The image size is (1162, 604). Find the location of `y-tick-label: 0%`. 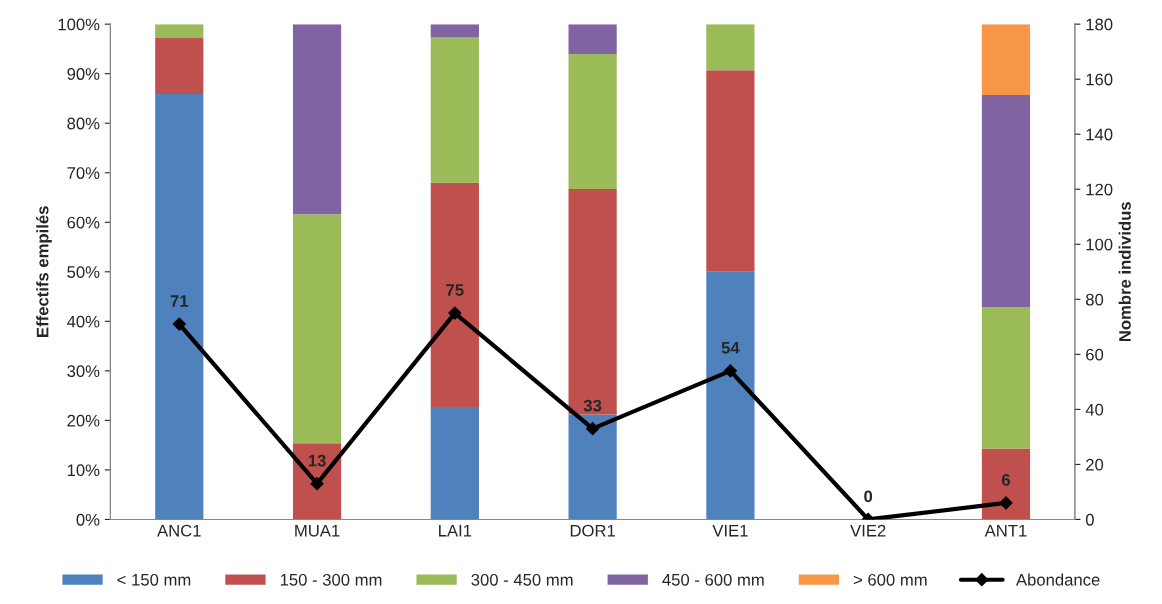

y-tick-label: 0% is located at coordinates (88, 519).